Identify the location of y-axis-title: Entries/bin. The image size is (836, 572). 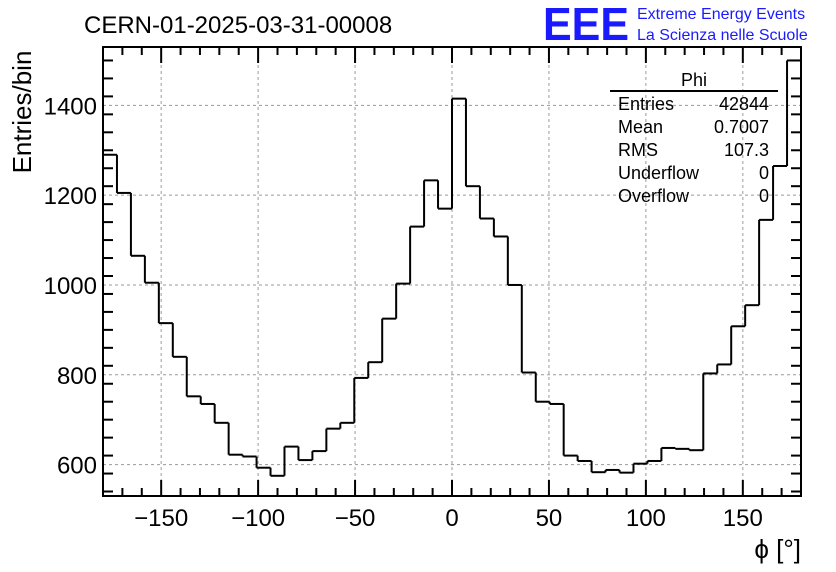
(22, 112).